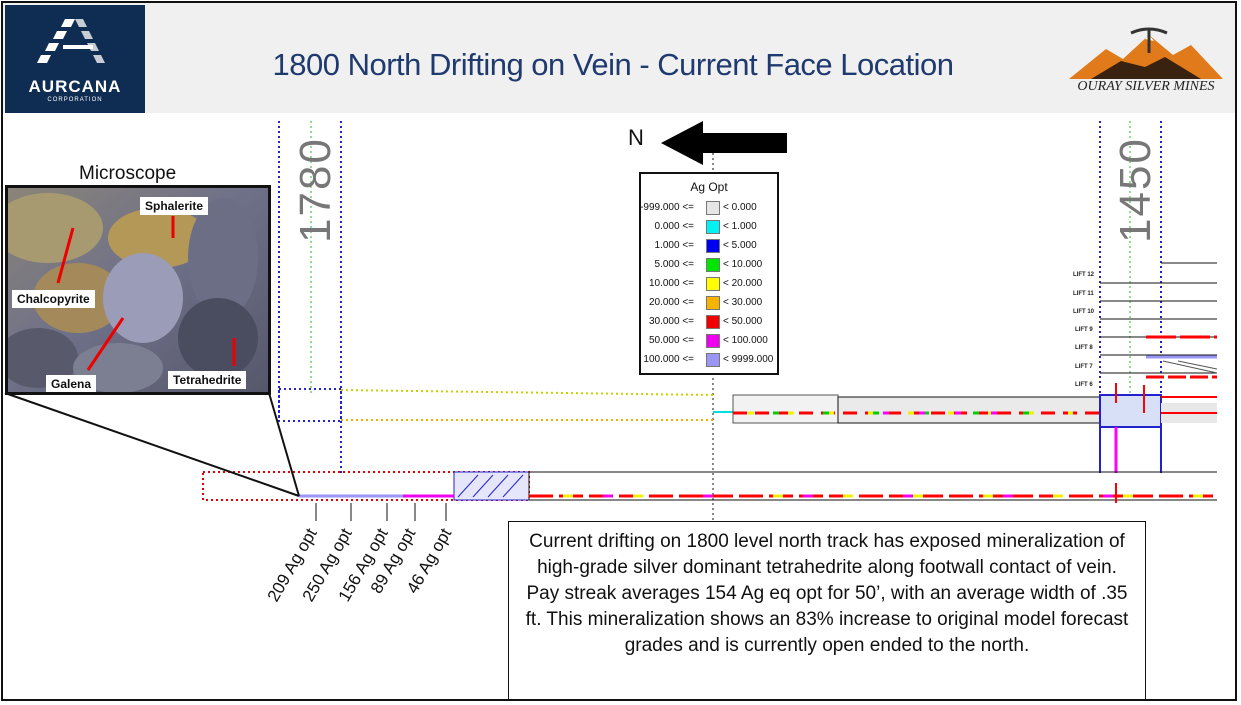 This screenshot has width=1241, height=705. What do you see at coordinates (1084, 312) in the screenshot?
I see `lift-label: LIFT 10` at bounding box center [1084, 312].